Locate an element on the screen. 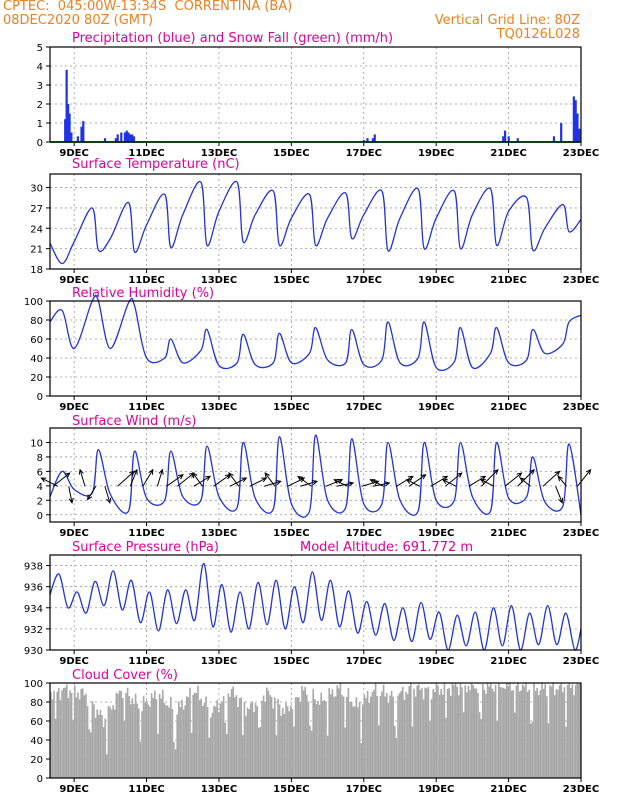  cloud-panel-title: Cloud Cover (%) is located at coordinates (125, 675).